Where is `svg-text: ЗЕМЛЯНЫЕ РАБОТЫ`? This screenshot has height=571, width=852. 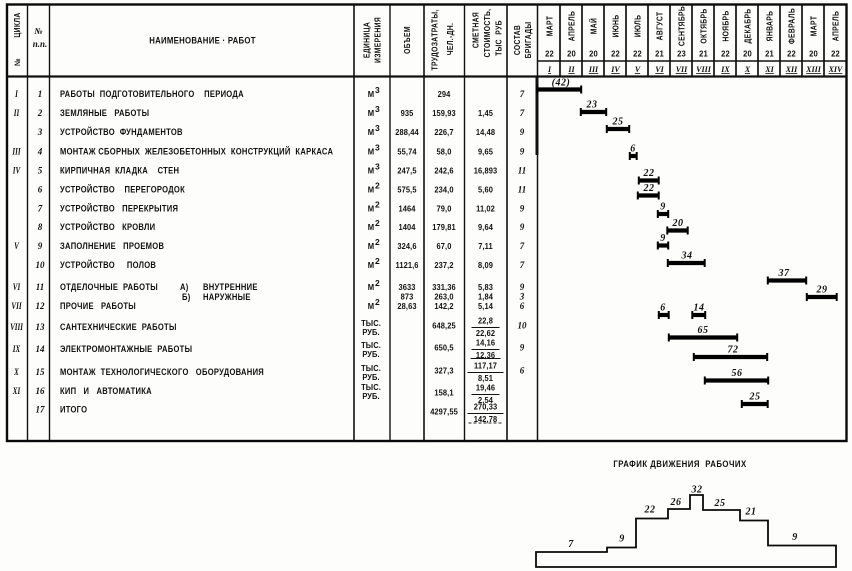 svg-text: ЗЕМЛЯНЫЕ РАБОТЫ is located at coordinates (104, 112).